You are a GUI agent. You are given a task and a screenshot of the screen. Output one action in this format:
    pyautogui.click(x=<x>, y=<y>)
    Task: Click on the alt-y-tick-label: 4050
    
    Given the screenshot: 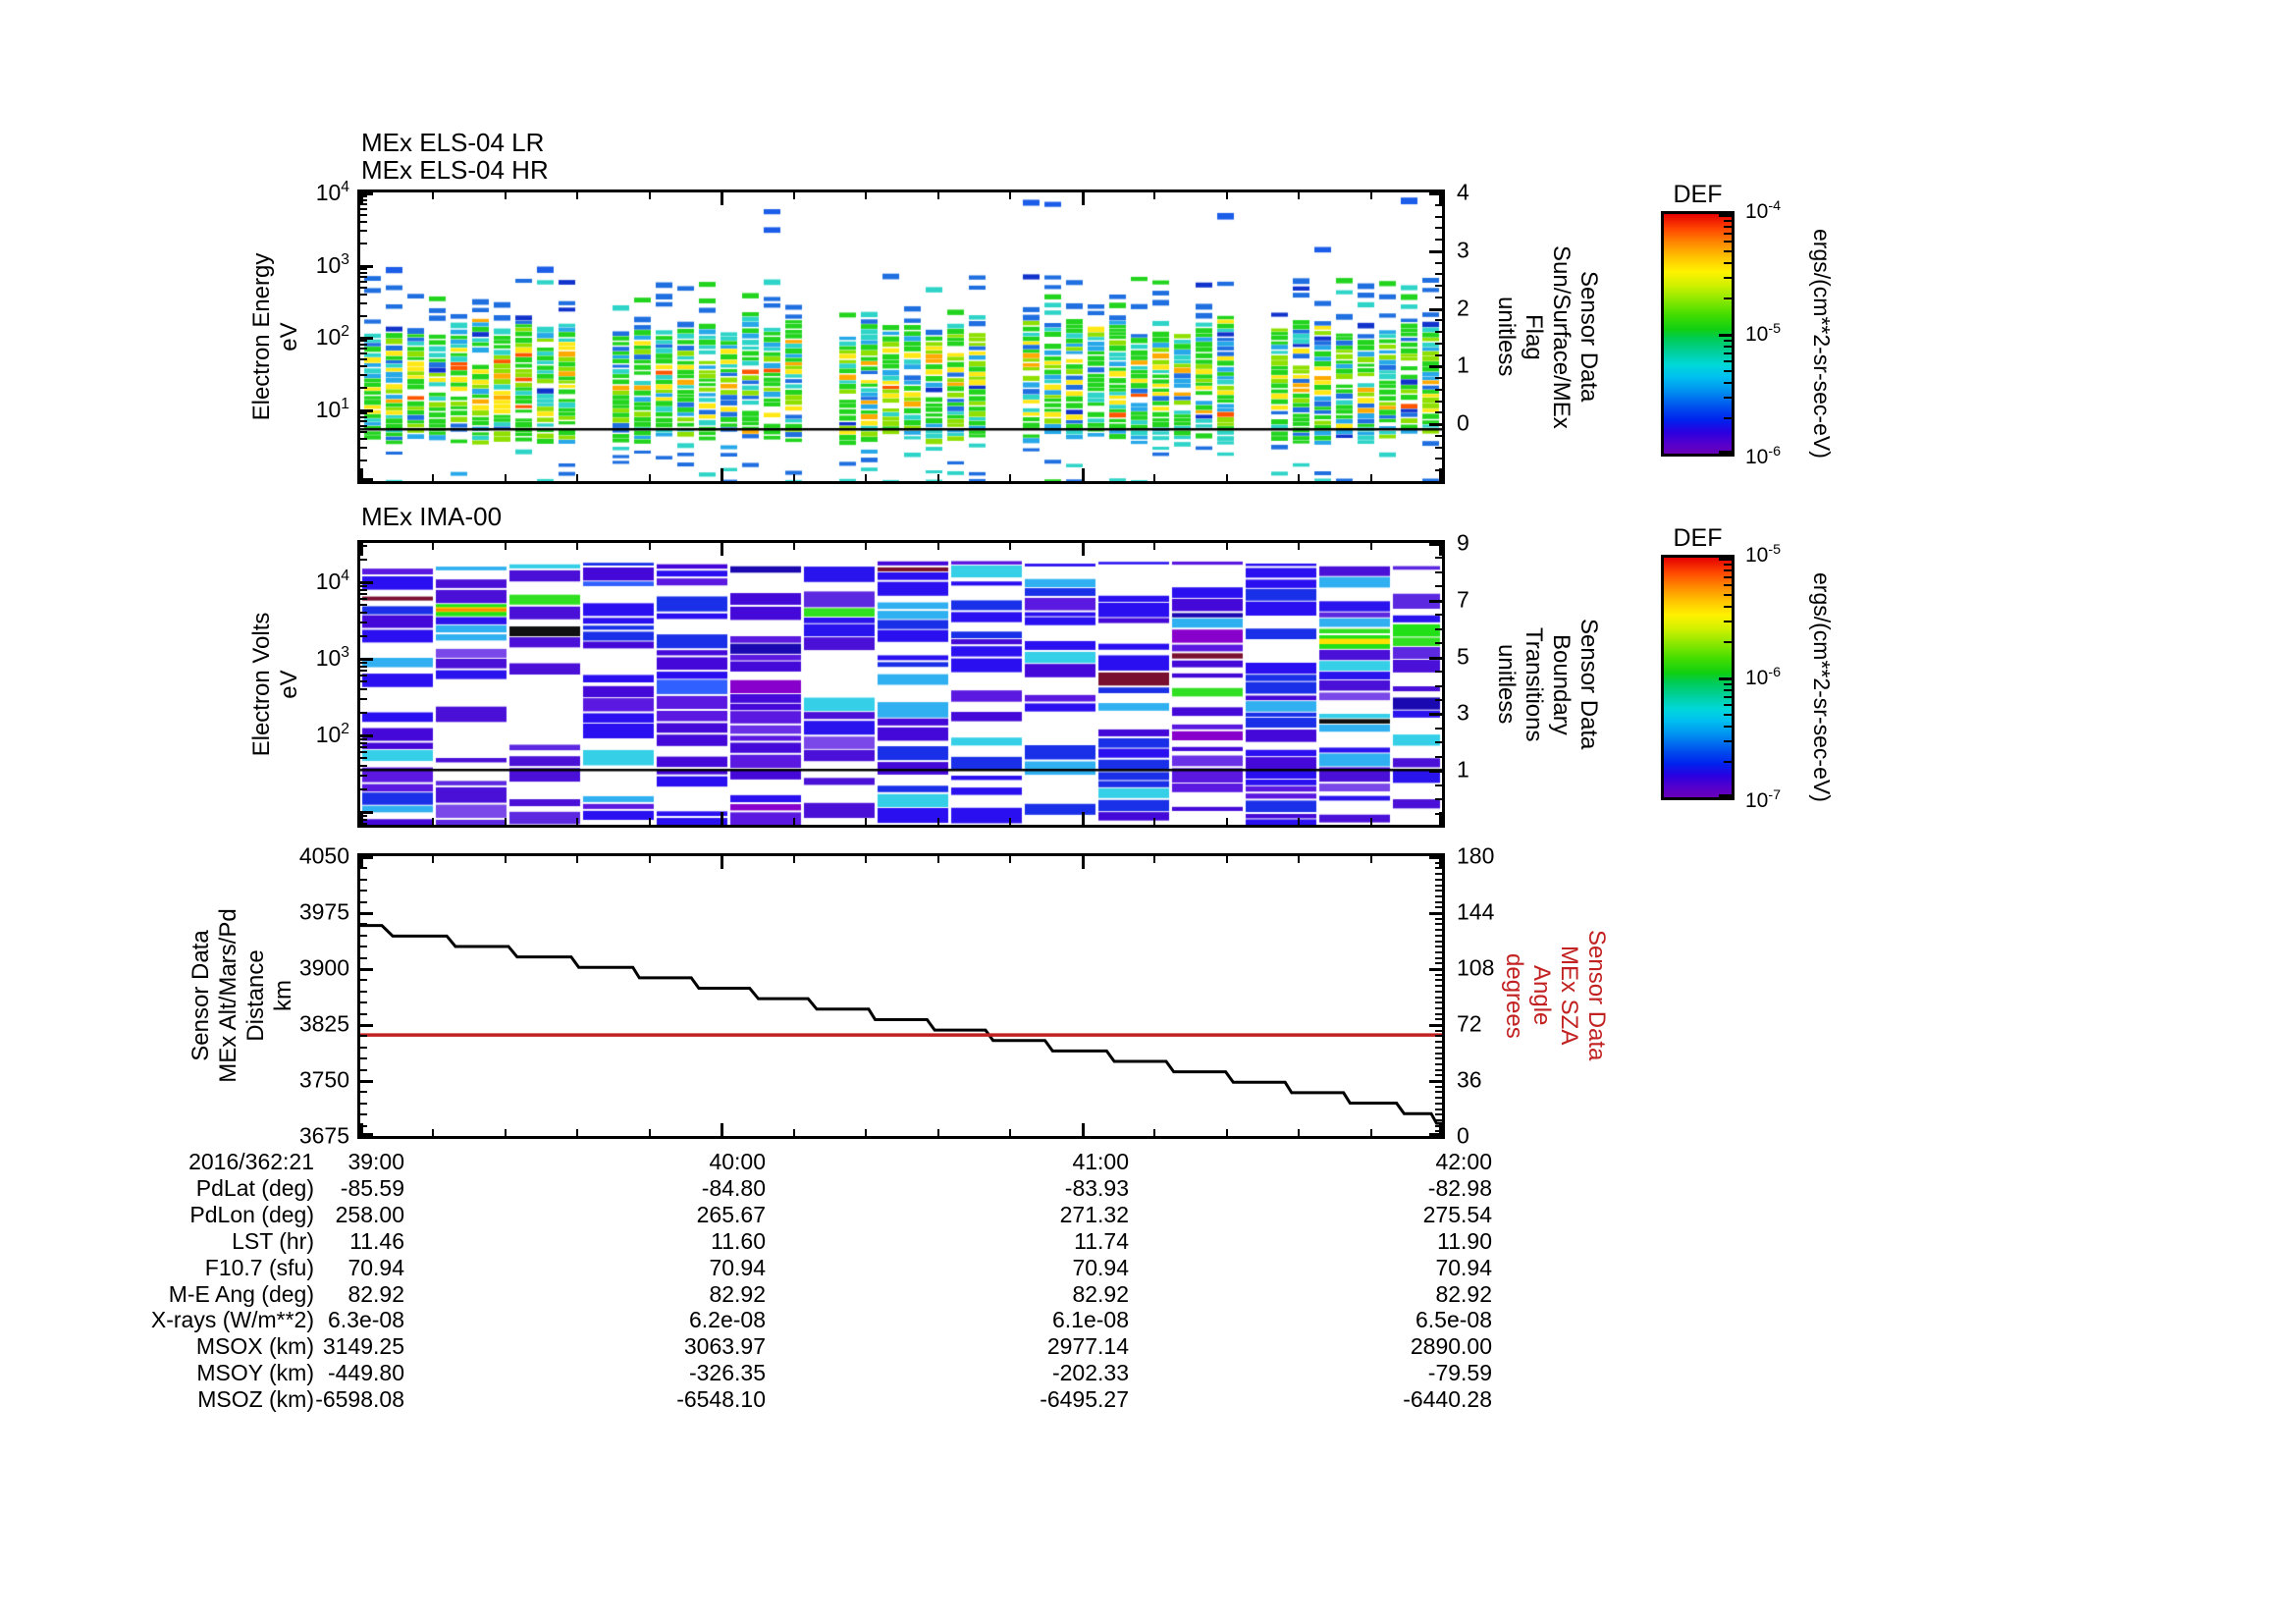 What is the action you would take?
    pyautogui.click(x=323, y=855)
    